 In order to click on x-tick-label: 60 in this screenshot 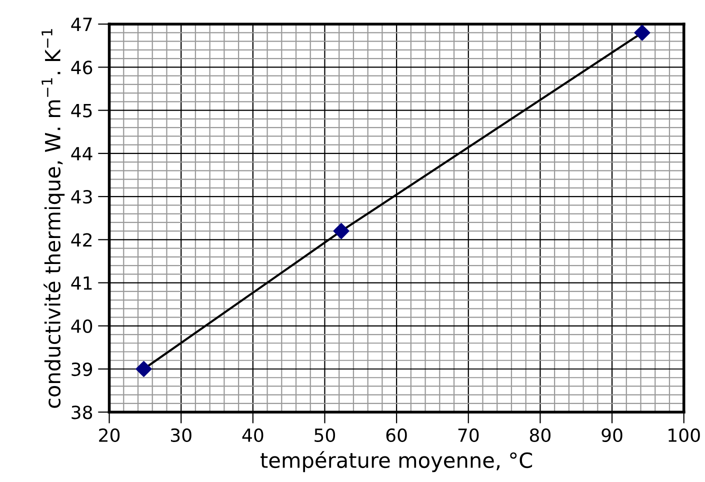, I will do `click(396, 435)`.